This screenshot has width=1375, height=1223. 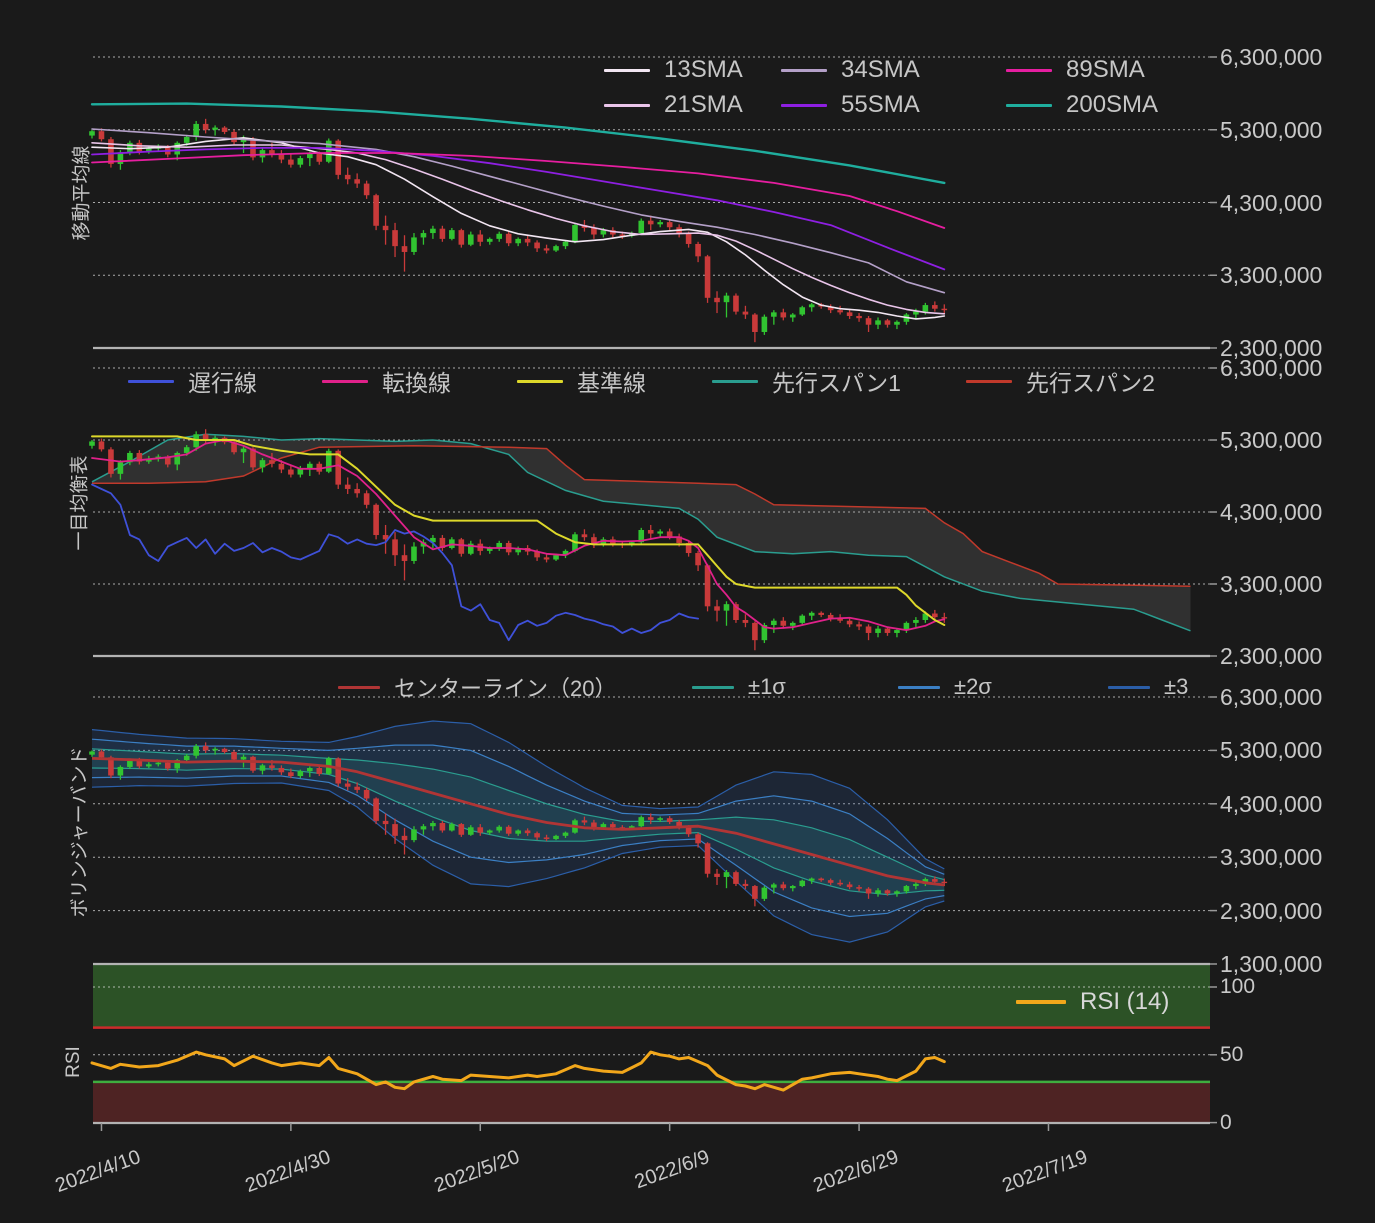 I want to click on legend-item-senkou-b: 先行スパン2, so click(x=1060, y=381).